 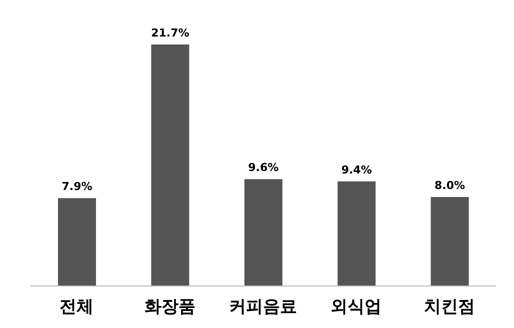 What do you see at coordinates (449, 307) in the screenshot?
I see `x-tick-label: 치킨점` at bounding box center [449, 307].